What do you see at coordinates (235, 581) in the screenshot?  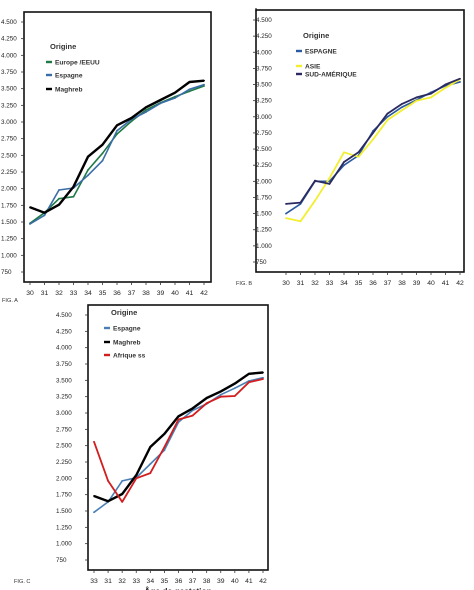 I see `fig-c-xtick-label: 40` at bounding box center [235, 581].